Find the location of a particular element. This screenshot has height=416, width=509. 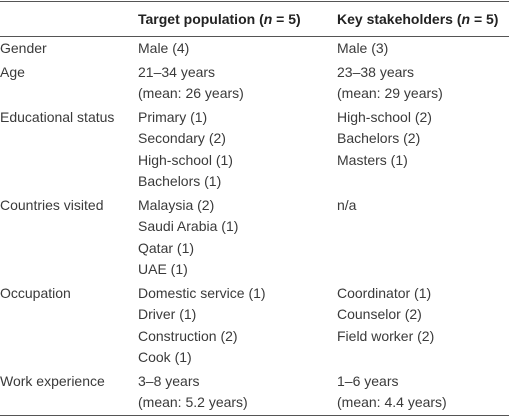

data-cell: 3–8 years (mean: 5.2 years) is located at coordinates (237, 392).